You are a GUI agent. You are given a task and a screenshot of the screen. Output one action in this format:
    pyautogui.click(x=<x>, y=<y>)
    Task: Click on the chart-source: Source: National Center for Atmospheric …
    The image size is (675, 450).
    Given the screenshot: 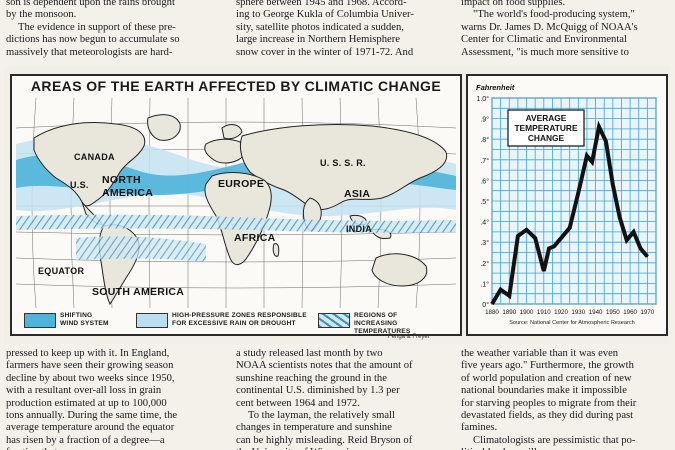 What is the action you would take?
    pyautogui.click(x=572, y=323)
    